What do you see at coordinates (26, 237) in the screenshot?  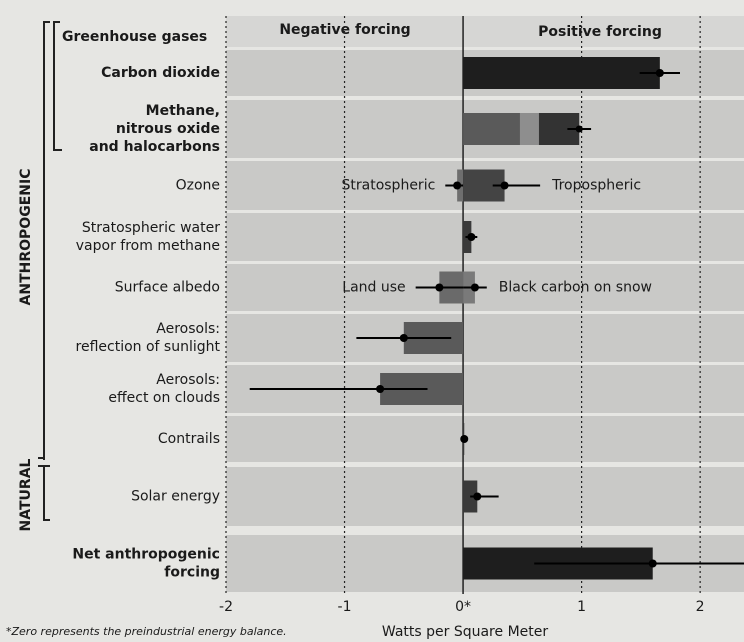 I see `group-label: ANTHROPOGENIC` at bounding box center [26, 237].